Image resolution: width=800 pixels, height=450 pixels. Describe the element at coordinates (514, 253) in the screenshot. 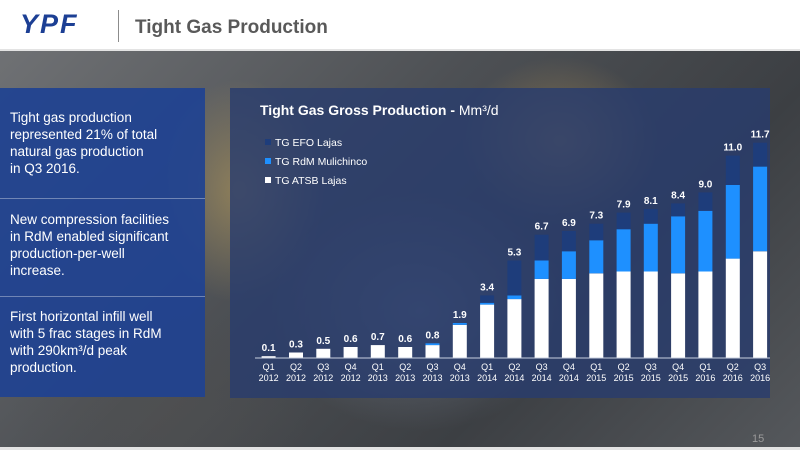

I see `data-label: 5.3` at that location.